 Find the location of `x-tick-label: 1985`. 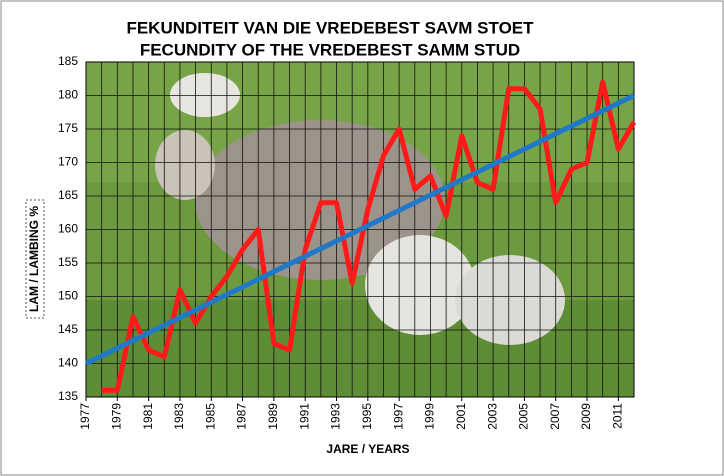

x-tick-label: 1985 is located at coordinates (210, 416).